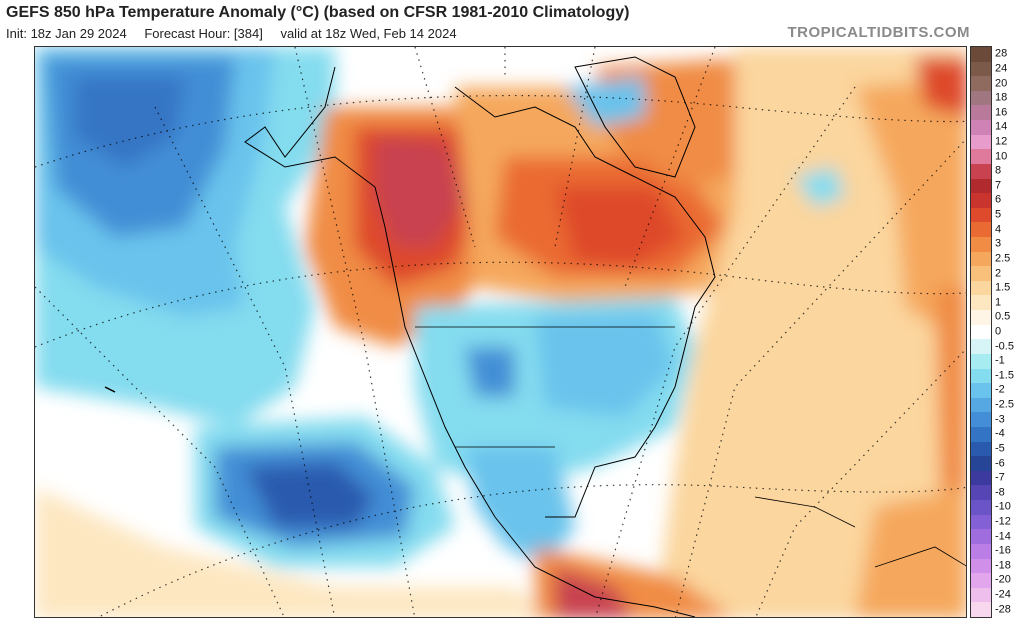 This screenshot has height=638, width=1024. What do you see at coordinates (998, 273) in the screenshot?
I see `colorbar-label: 2` at bounding box center [998, 273].